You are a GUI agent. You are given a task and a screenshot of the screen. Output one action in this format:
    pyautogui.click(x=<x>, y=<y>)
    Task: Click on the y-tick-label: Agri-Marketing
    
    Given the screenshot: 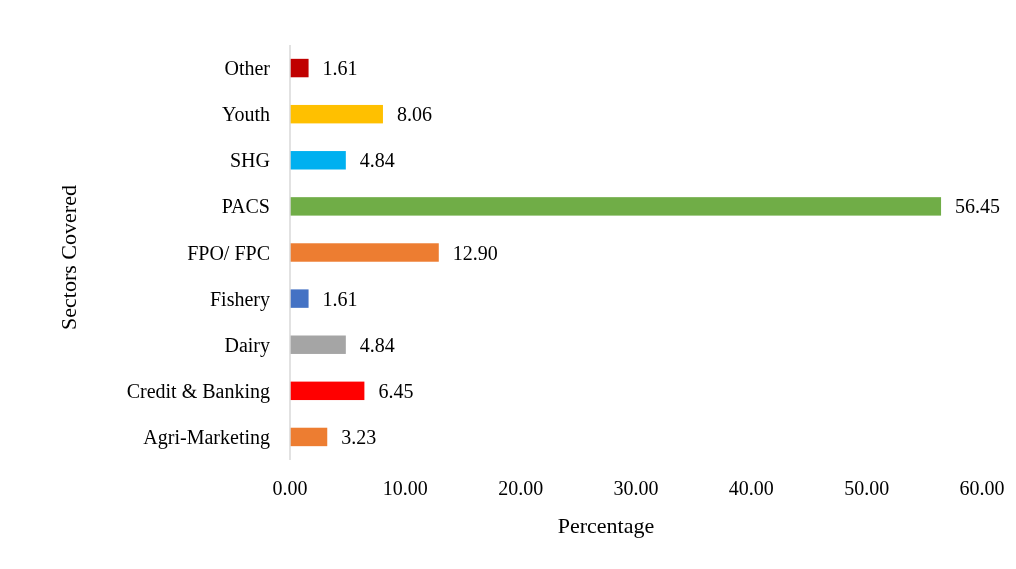 What is the action you would take?
    pyautogui.click(x=206, y=437)
    